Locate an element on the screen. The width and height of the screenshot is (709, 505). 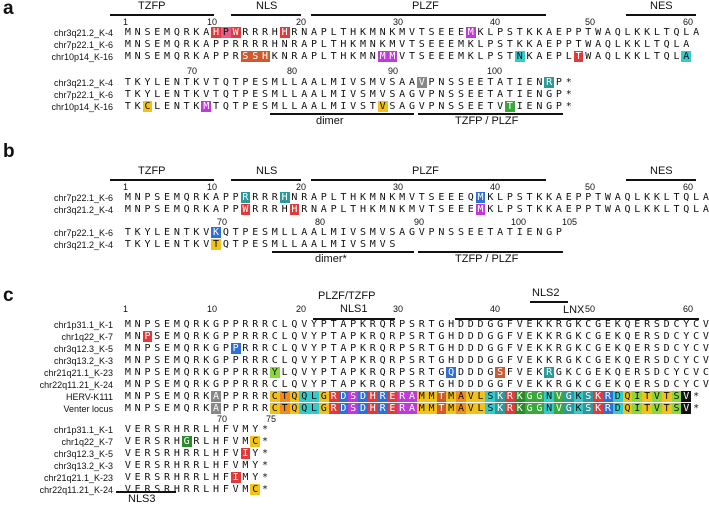
ruler-b-10: 10 is located at coordinates (212, 187).